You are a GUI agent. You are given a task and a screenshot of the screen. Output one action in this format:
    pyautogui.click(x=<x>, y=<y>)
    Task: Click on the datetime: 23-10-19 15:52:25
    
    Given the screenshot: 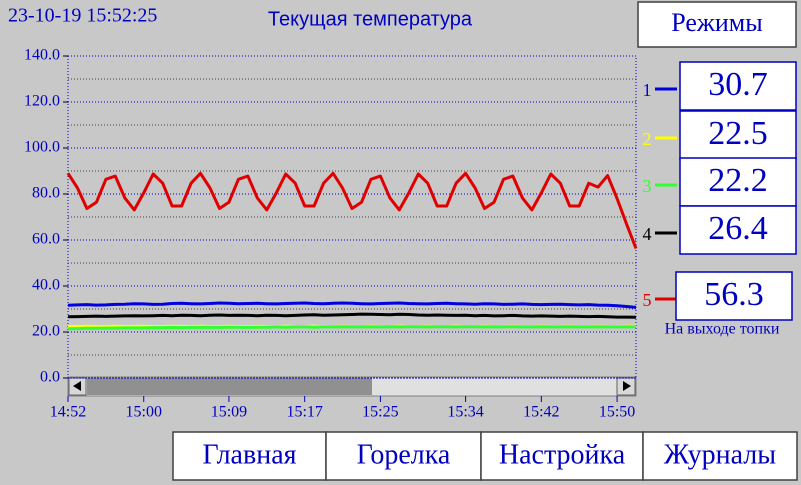 What is the action you would take?
    pyautogui.click(x=82, y=16)
    